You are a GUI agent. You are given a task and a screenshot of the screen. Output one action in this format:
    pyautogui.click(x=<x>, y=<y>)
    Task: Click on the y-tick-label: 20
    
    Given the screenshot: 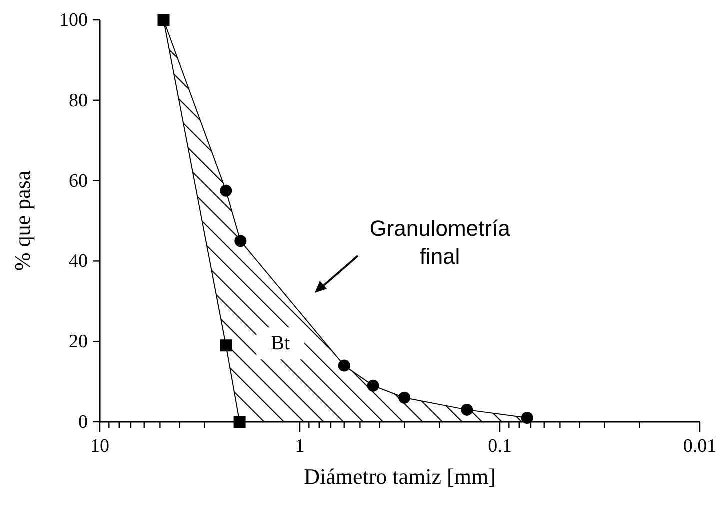 What is the action you would take?
    pyautogui.click(x=78, y=342)
    